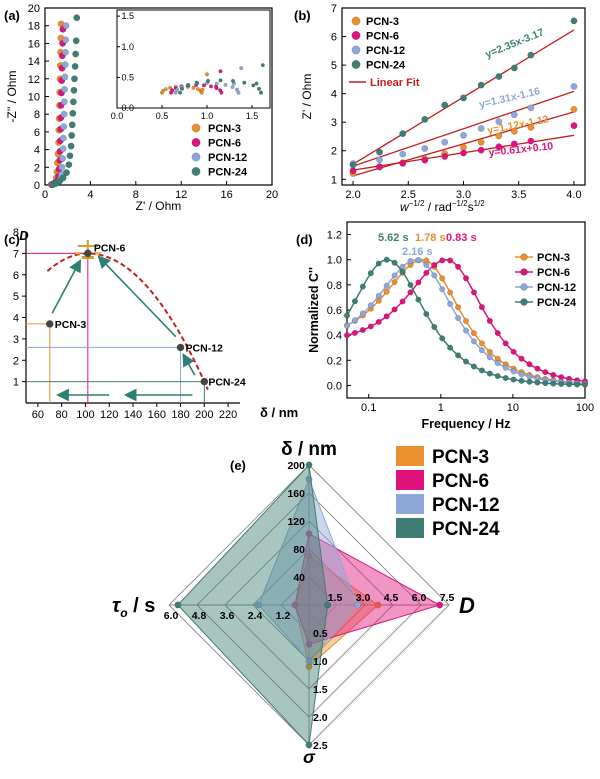  Describe the element at coordinates (85, 415) in the screenshot. I see `x-tick-label-c: 100` at that location.